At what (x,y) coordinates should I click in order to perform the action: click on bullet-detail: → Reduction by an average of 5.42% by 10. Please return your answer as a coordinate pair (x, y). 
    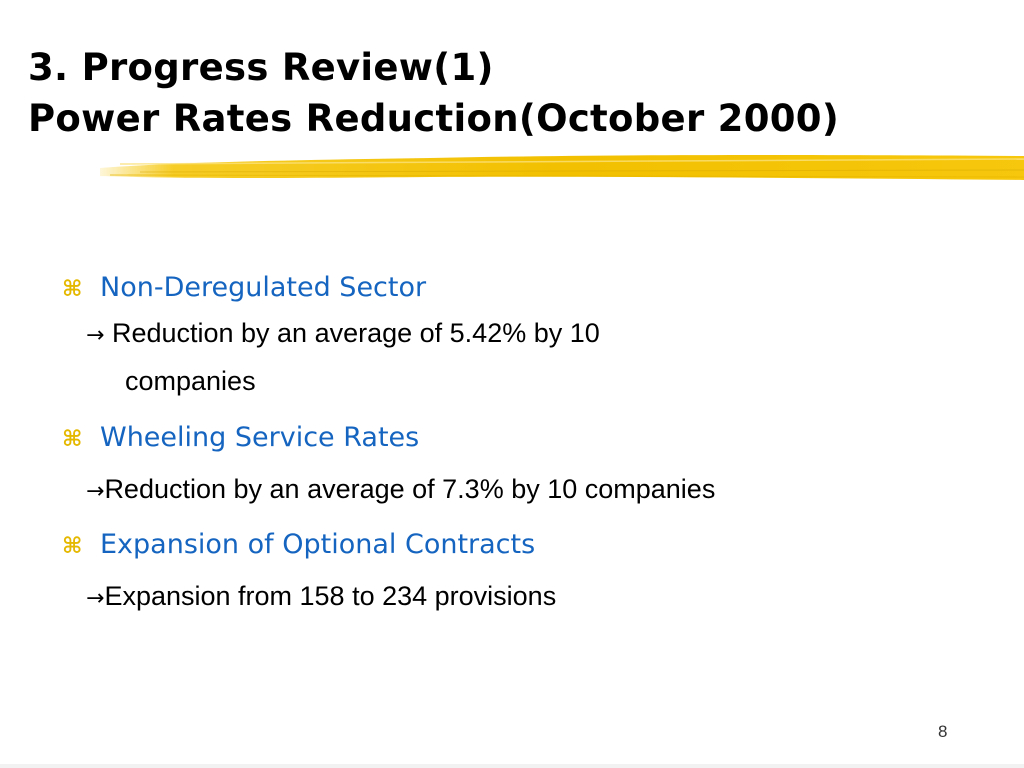
    Looking at the image, I should click on (343, 333).